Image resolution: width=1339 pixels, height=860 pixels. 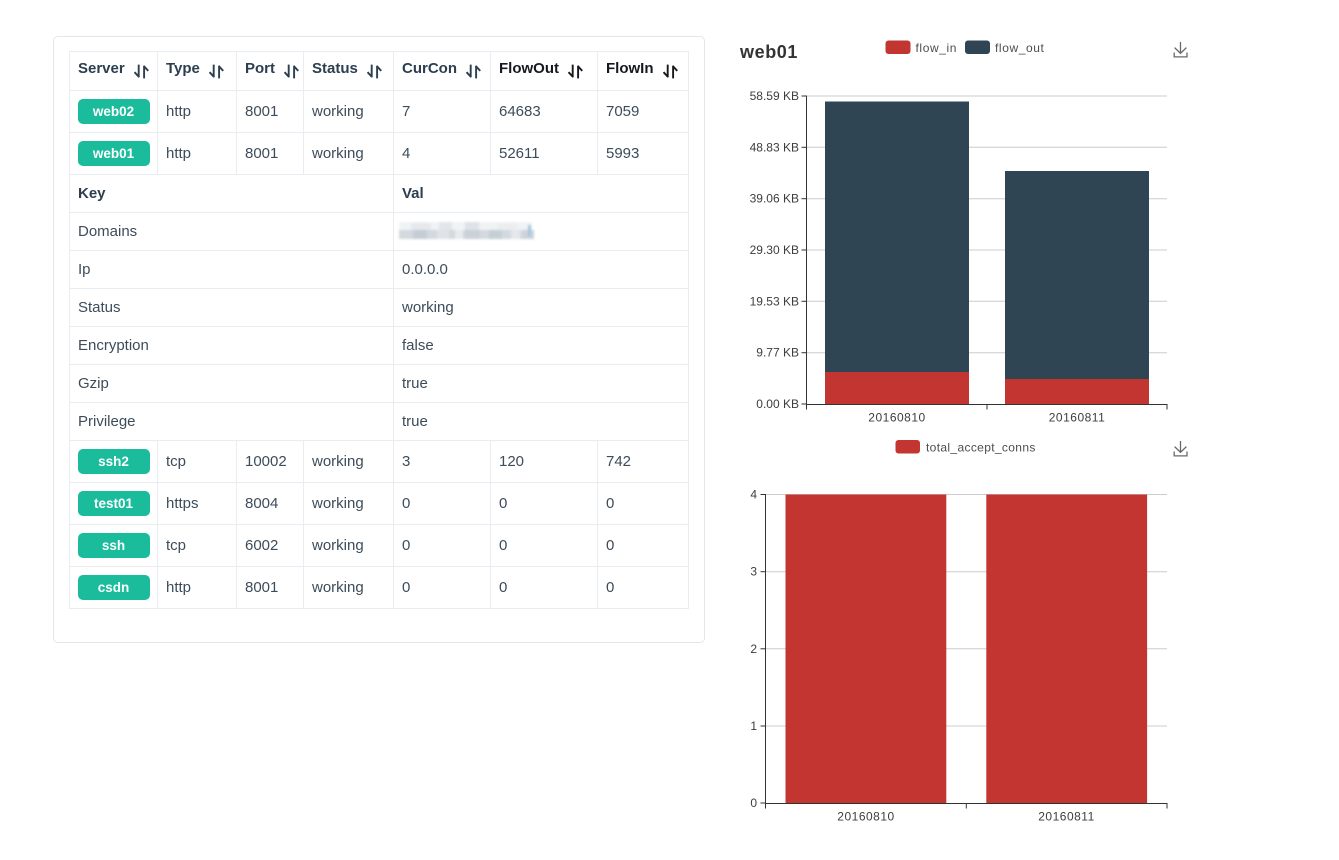 I want to click on svg-text: web01, so click(x=768, y=52).